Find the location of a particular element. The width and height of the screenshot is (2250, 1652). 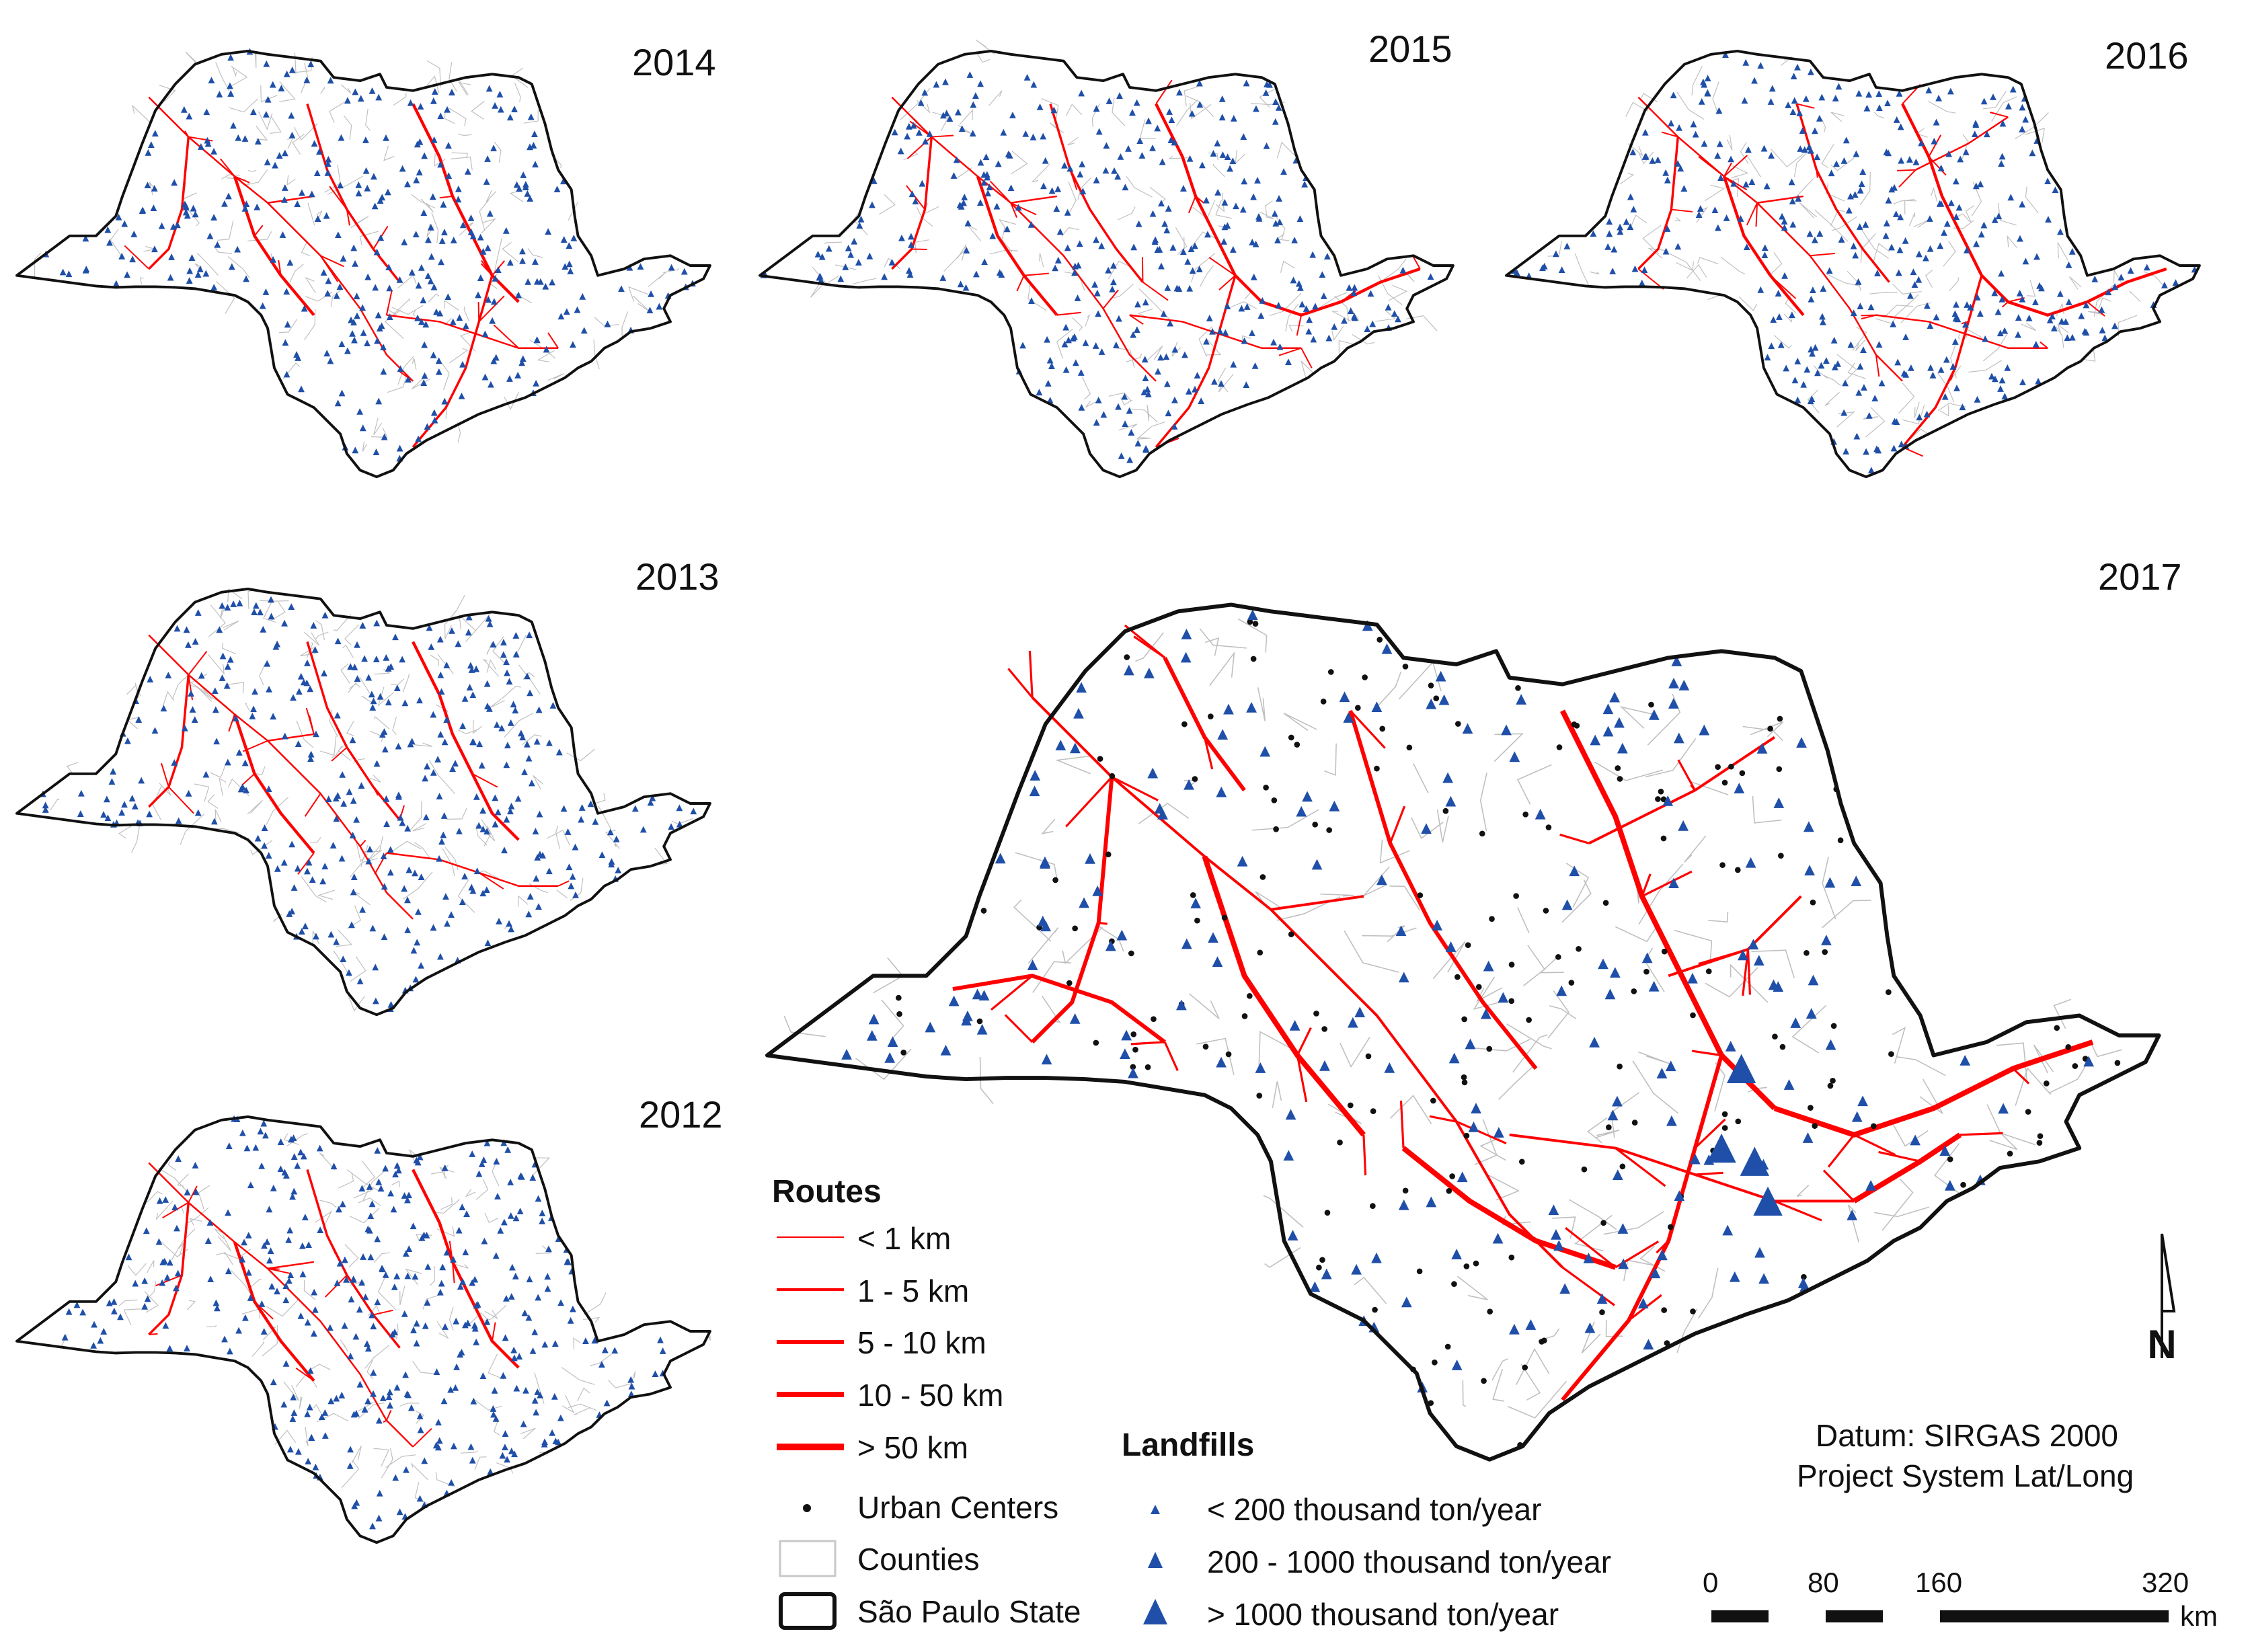

legend-landfill-large-label: > 1000 thousand ton/year is located at coordinates (1383, 1615).